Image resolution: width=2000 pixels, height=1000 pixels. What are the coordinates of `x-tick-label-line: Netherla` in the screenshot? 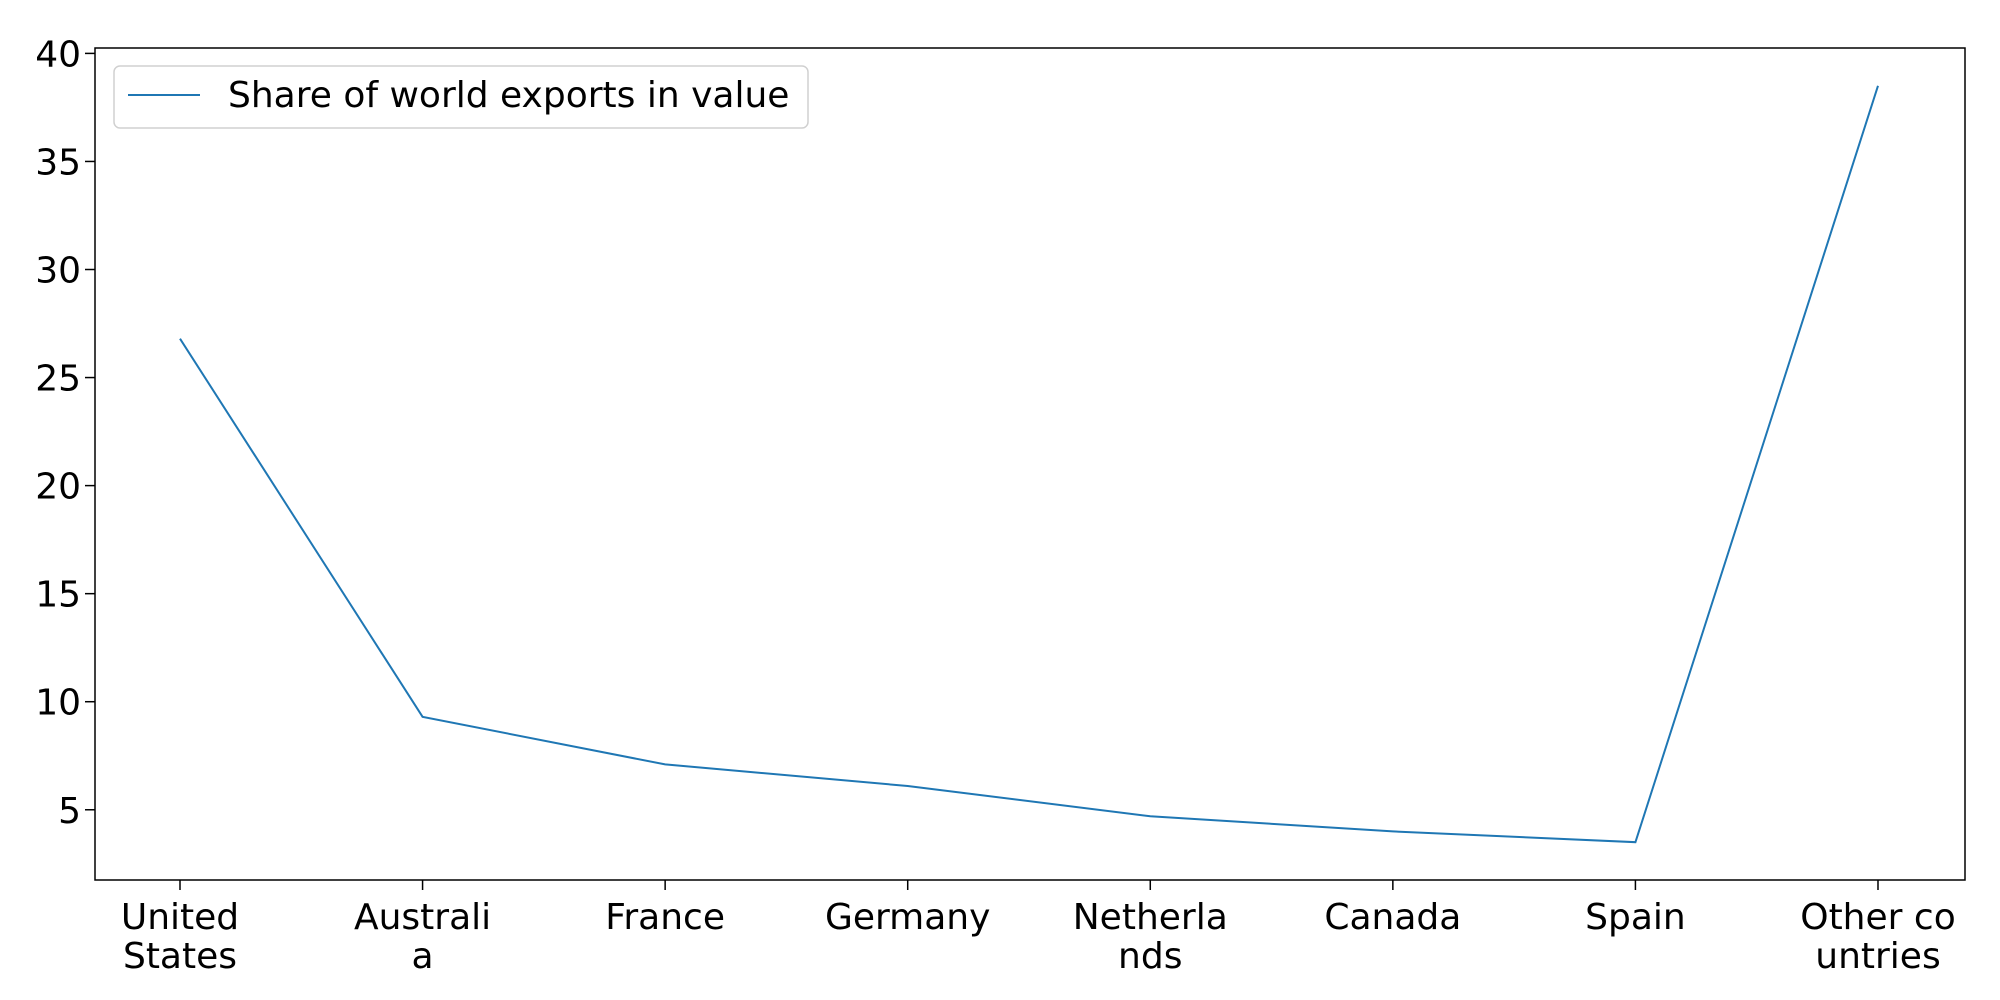 It's located at (1150, 917).